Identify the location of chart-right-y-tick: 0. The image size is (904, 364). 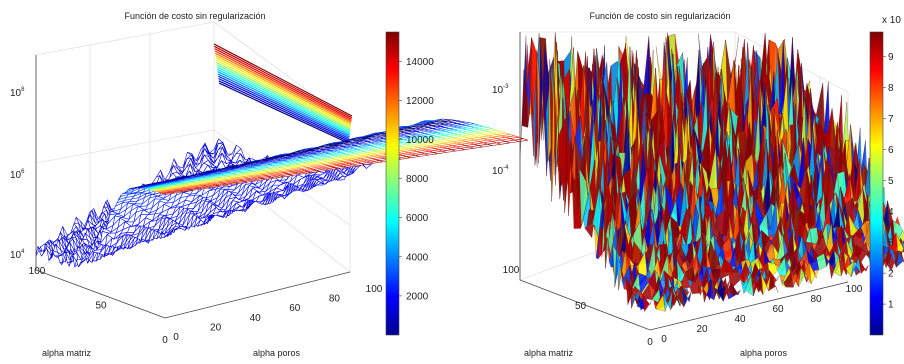
(650, 342).